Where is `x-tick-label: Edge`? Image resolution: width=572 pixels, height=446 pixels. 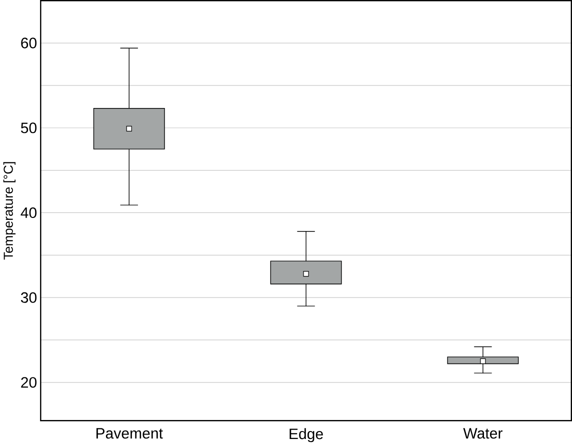 x-tick-label: Edge is located at coordinates (306, 435).